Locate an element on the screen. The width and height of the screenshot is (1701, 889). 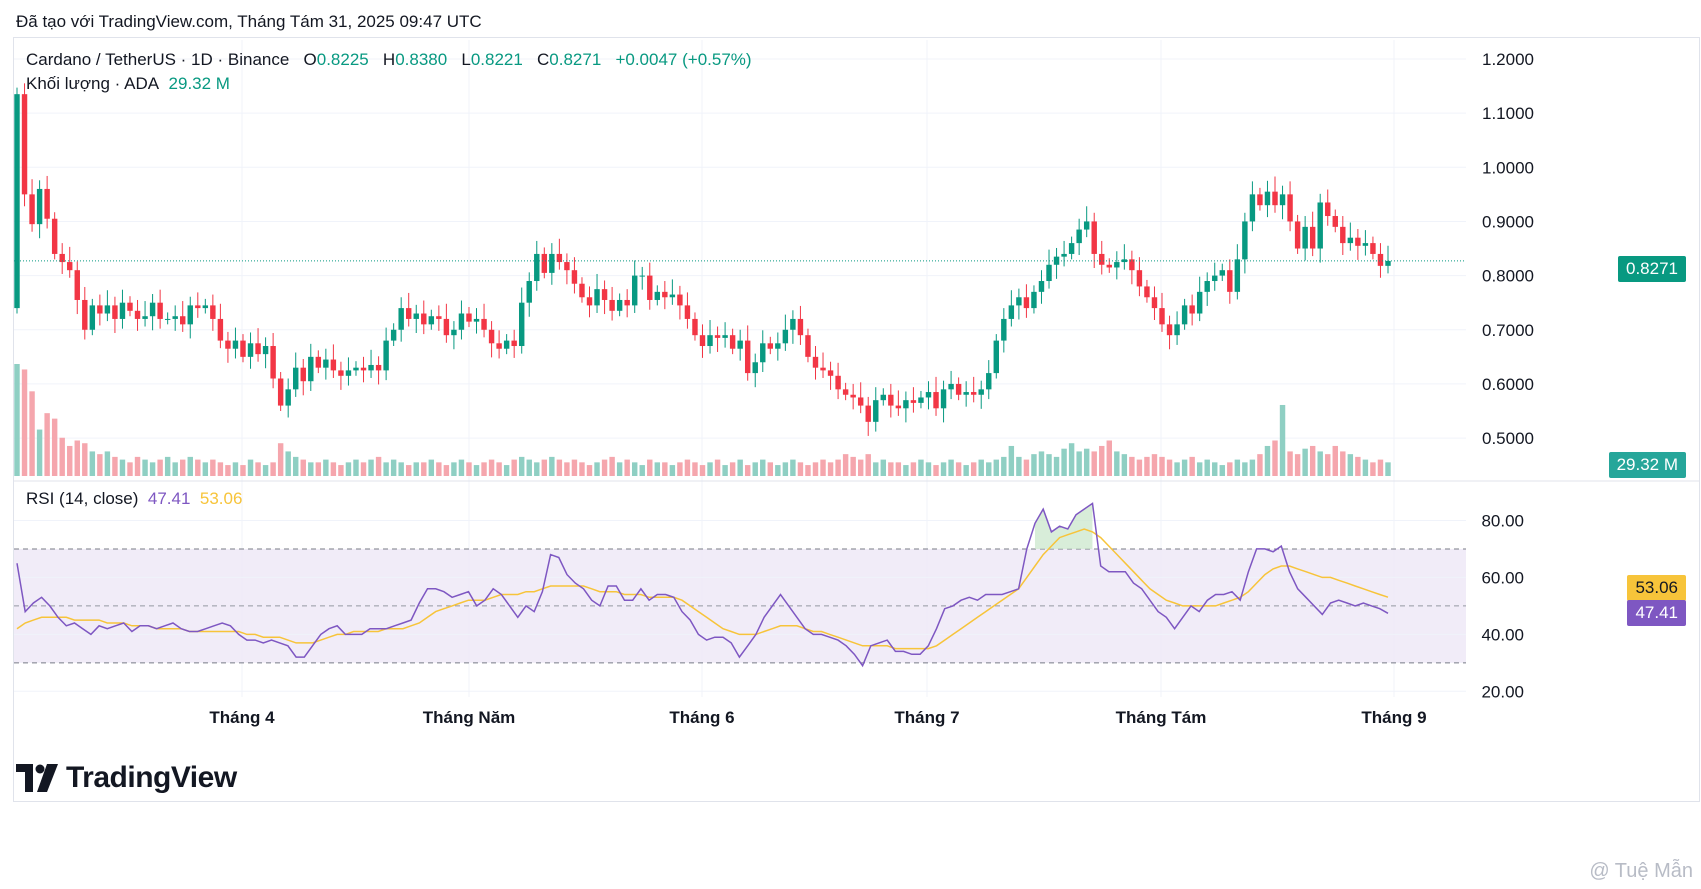
rsi-ma-line is located at coordinates (702, 589).